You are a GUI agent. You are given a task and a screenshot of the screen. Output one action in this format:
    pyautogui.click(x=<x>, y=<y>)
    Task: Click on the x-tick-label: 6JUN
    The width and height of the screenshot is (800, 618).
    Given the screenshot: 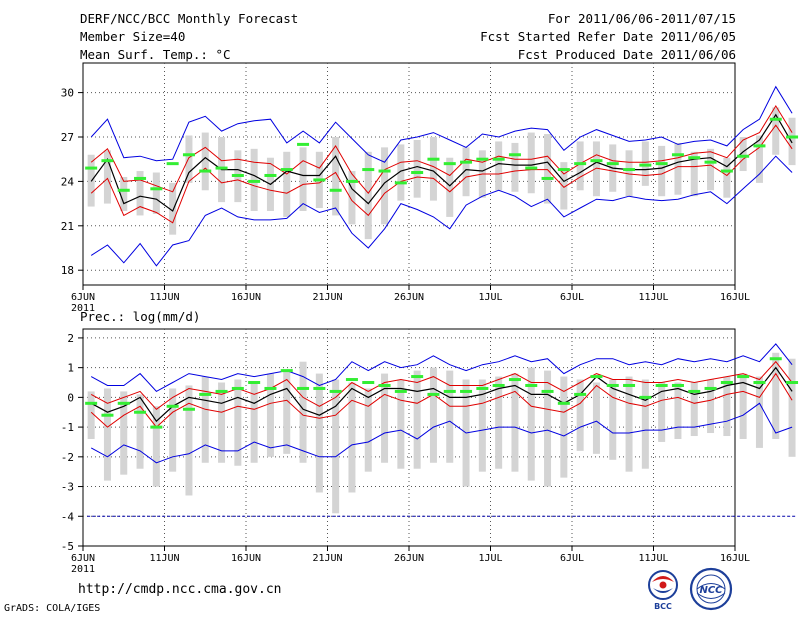 What is the action you would take?
    pyautogui.click(x=83, y=297)
    